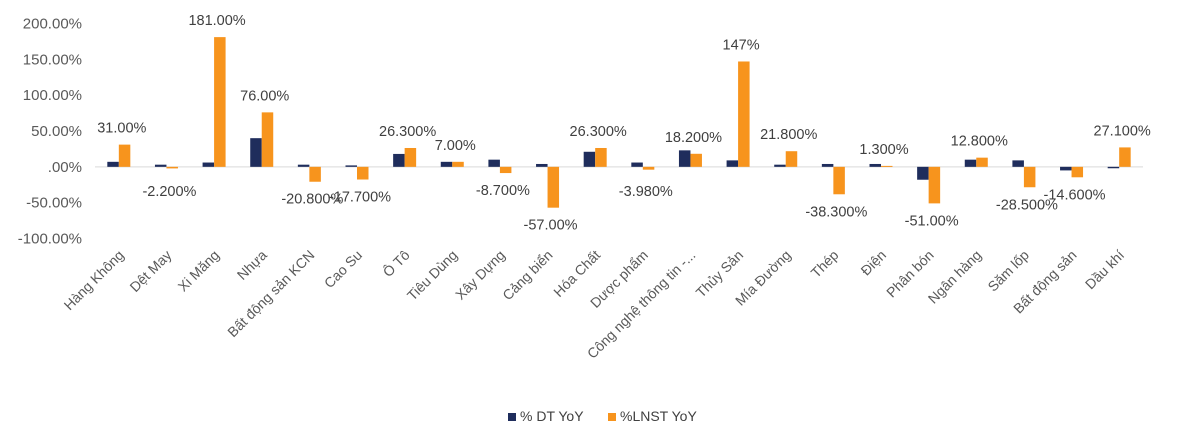  What do you see at coordinates (646, 192) in the screenshot?
I see `data-label-lnst: -3.980%` at bounding box center [646, 192].